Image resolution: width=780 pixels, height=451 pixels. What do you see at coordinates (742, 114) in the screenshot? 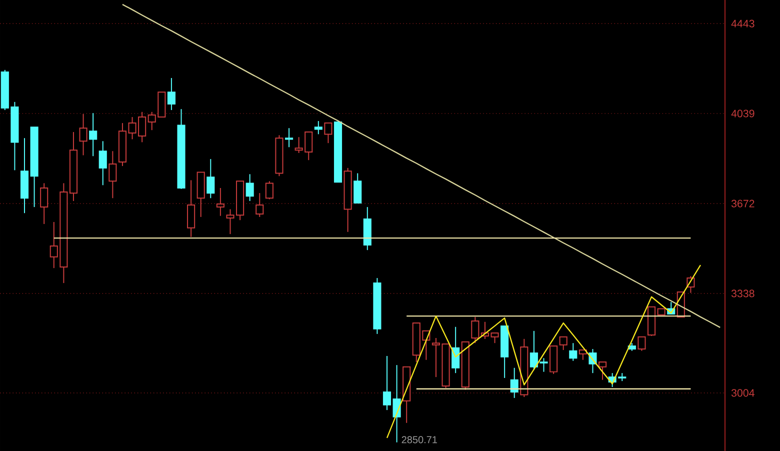
I see `y-tick-label: 4039` at bounding box center [742, 114].